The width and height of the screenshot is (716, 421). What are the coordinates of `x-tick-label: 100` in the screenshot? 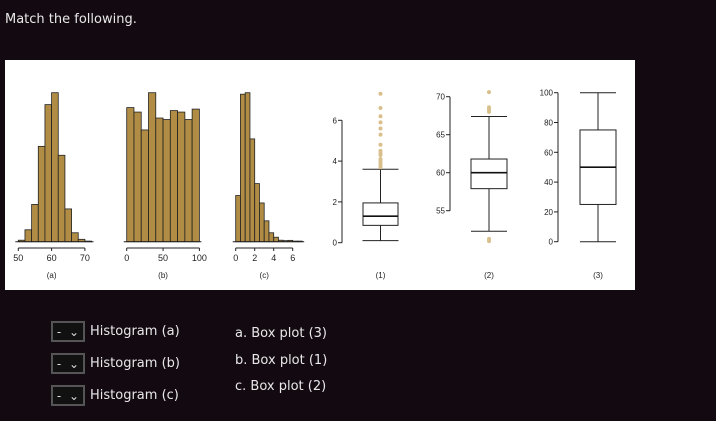 It's located at (199, 258).